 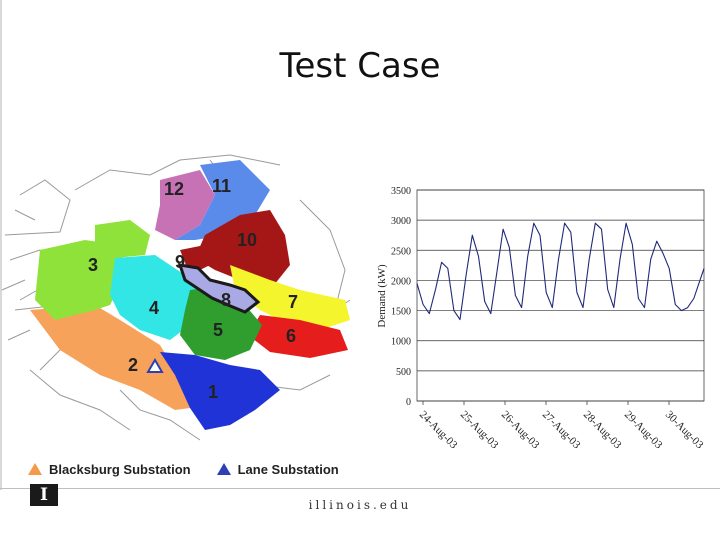 I want to click on x-tick-label: 28-Aug-03, so click(x=602, y=430).